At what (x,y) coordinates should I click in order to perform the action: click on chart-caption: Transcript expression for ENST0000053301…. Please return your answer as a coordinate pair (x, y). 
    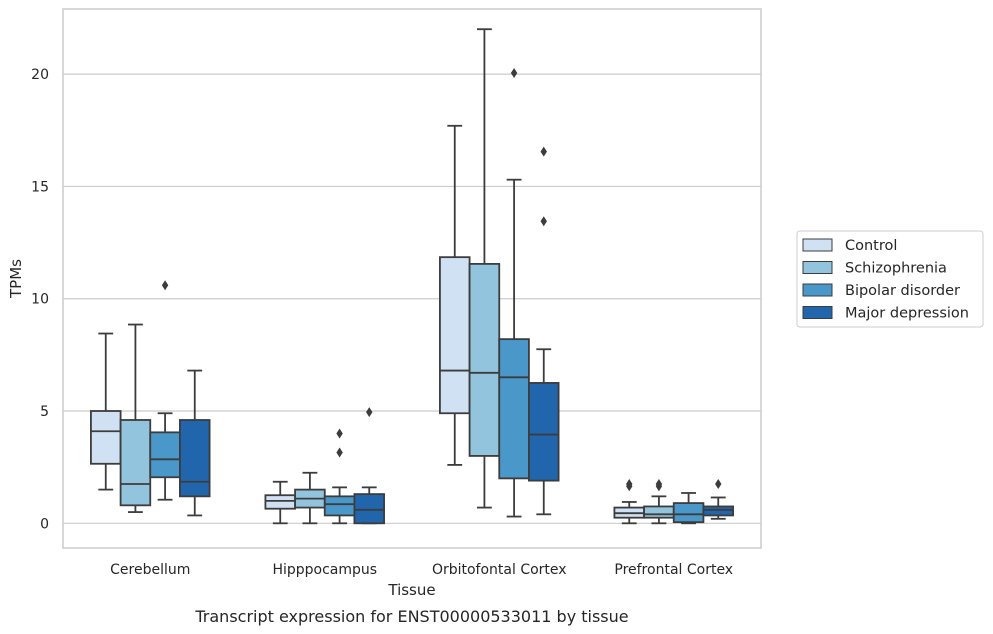
    Looking at the image, I should click on (411, 616).